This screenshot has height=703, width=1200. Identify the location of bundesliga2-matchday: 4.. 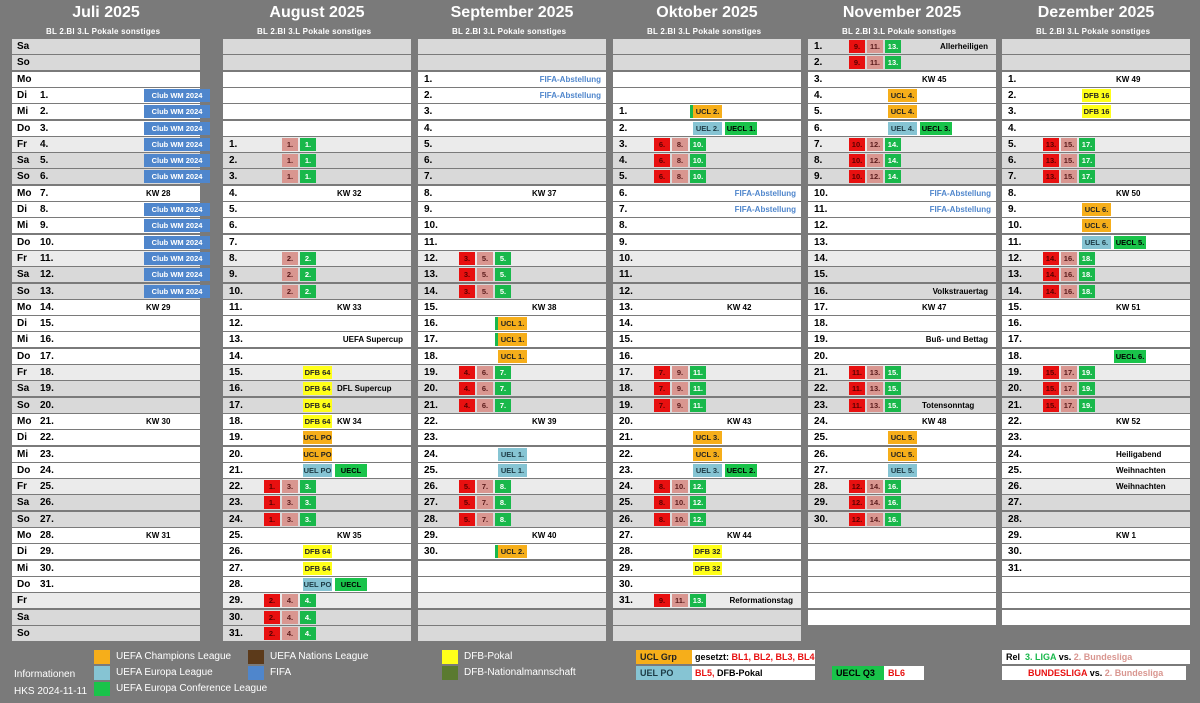
(290, 617).